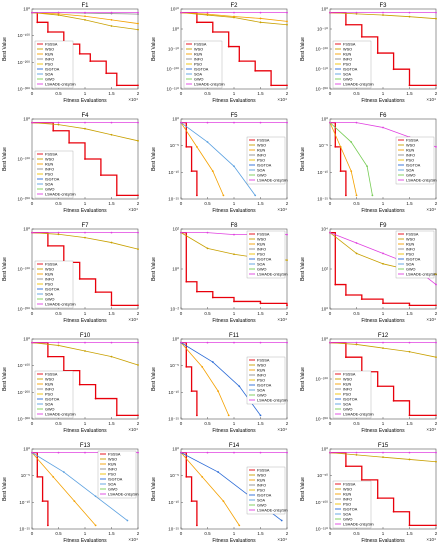 This screenshot has height=550, width=447. What do you see at coordinates (234, 446) in the screenshot?
I see `chart-title: F14` at bounding box center [234, 446].